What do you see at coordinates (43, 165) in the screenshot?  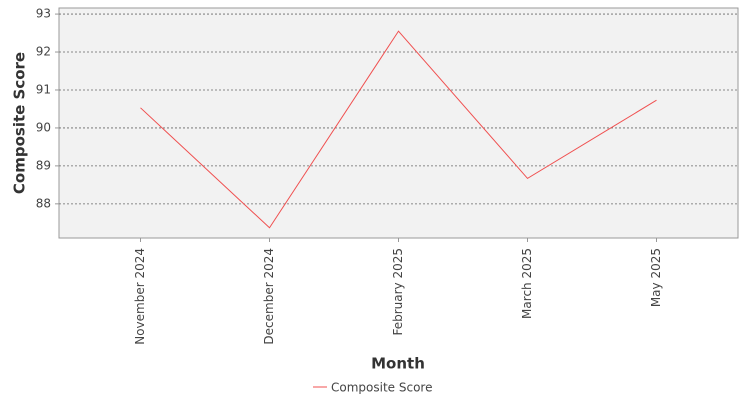 I see `y-tick-label: 89` at bounding box center [43, 165].